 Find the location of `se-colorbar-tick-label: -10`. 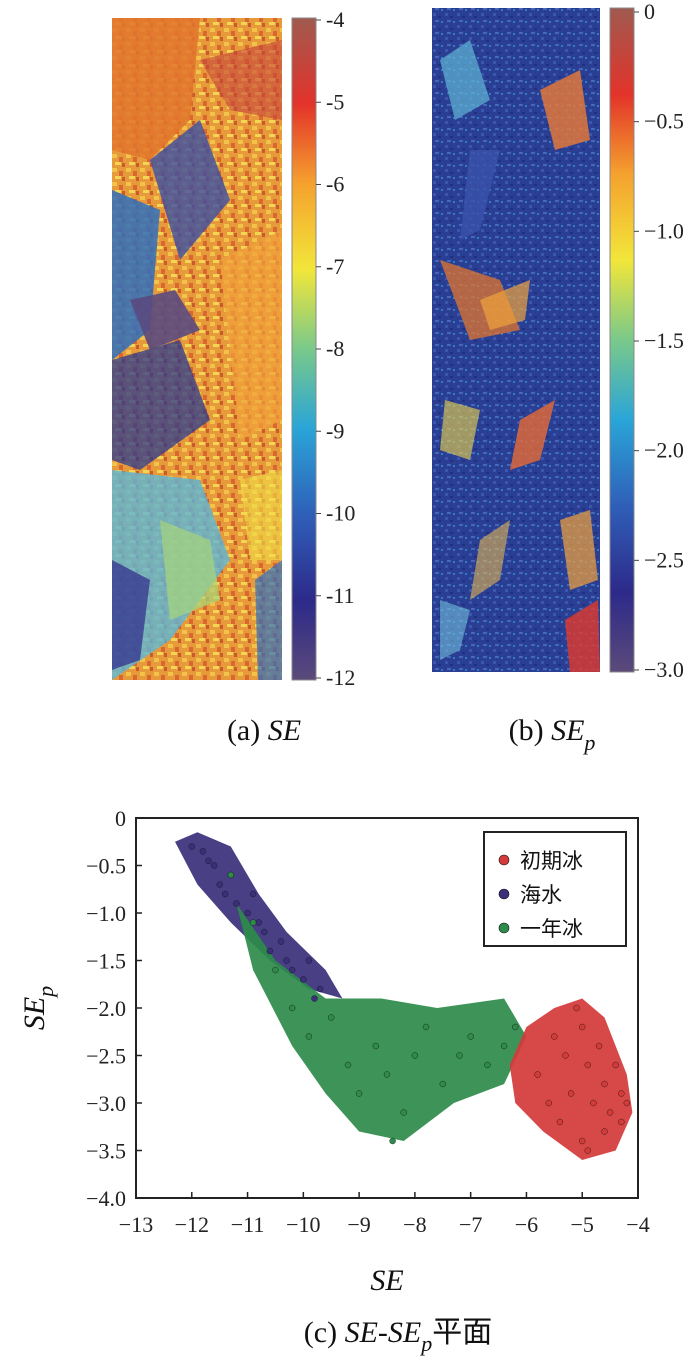

se-colorbar-tick-label: -10 is located at coordinates (340, 513).